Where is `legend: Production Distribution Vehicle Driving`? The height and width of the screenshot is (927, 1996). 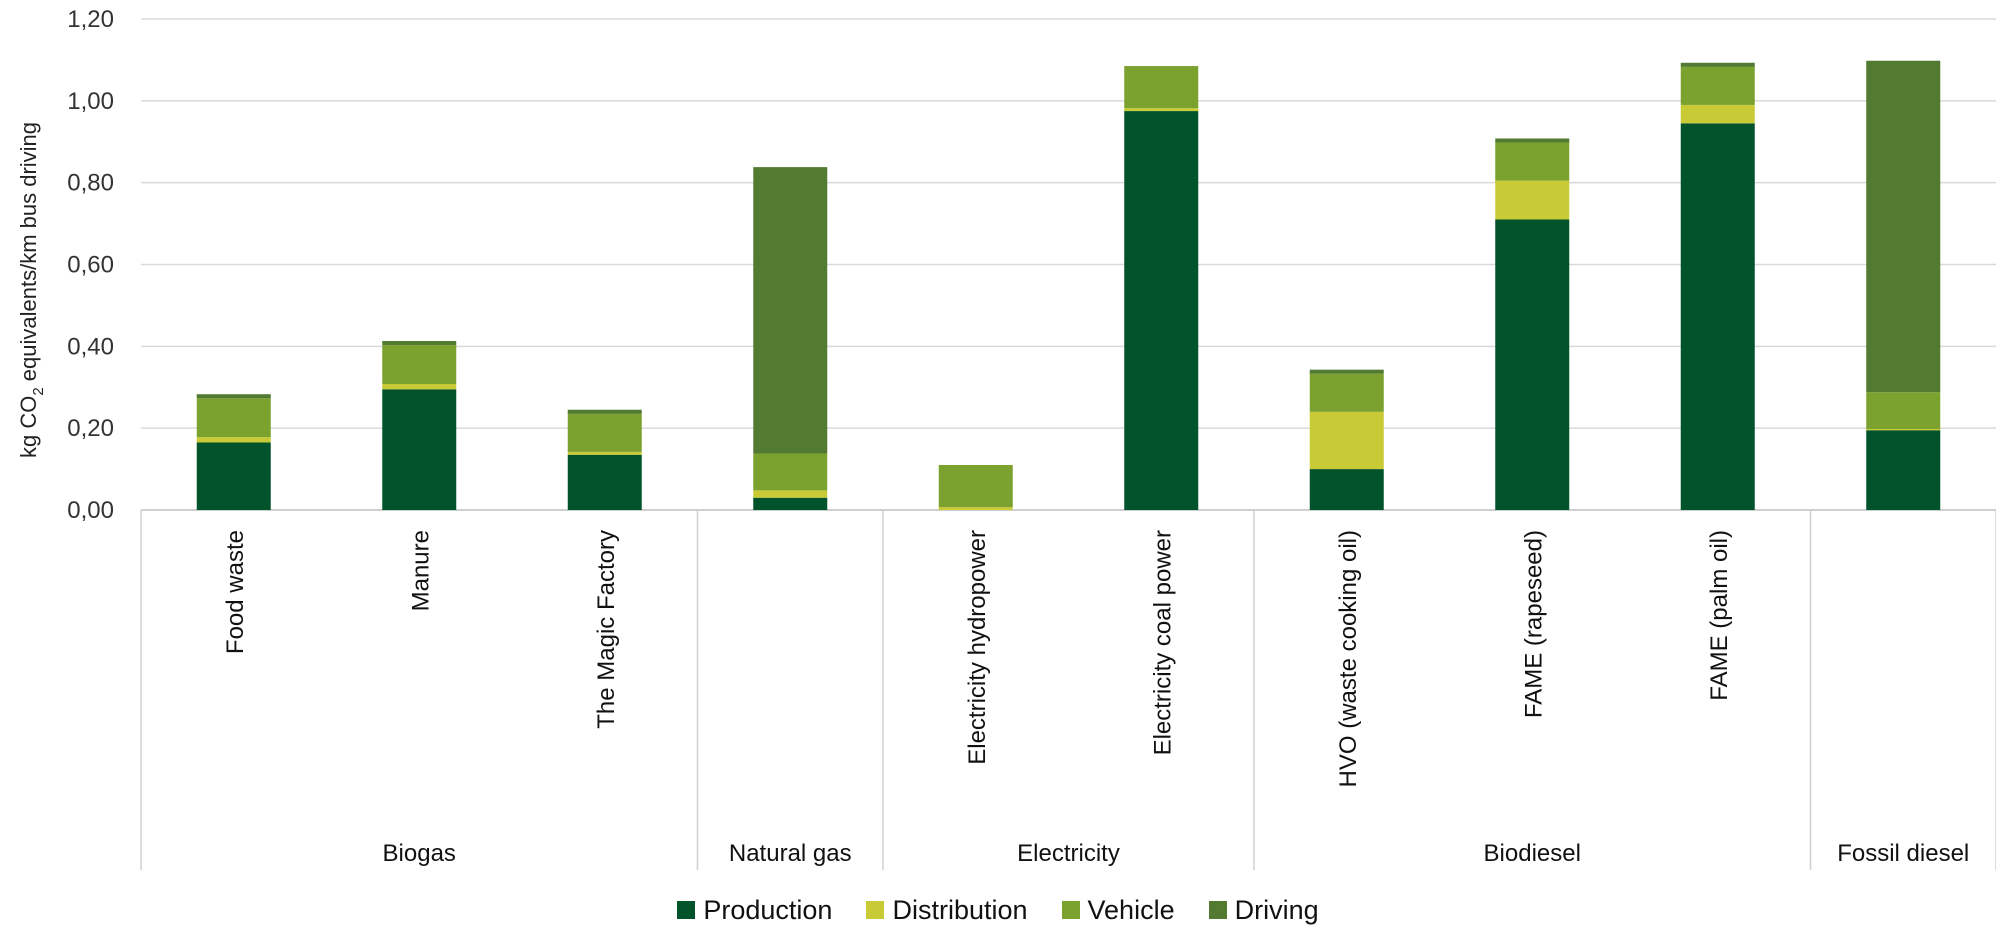 legend: Production Distribution Vehicle Driving is located at coordinates (998, 910).